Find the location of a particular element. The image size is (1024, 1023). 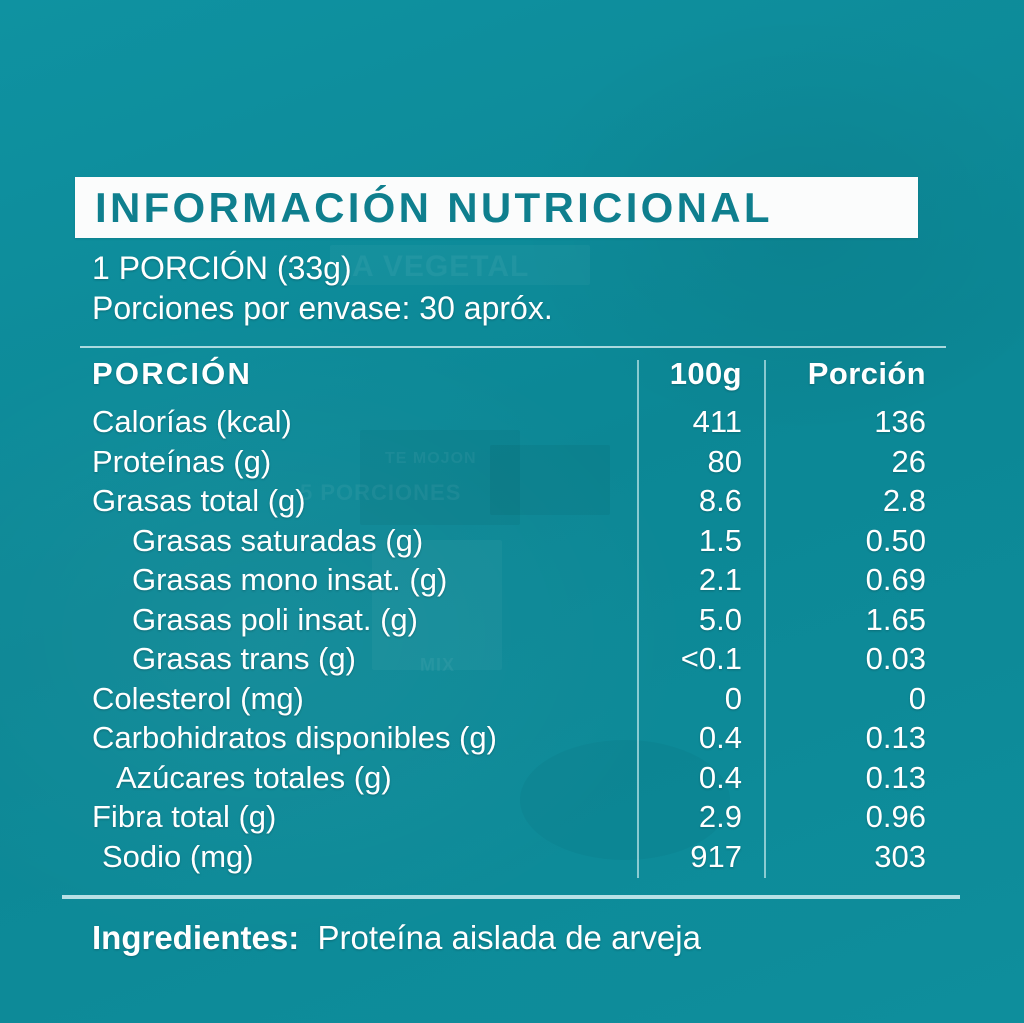

value-per-100g: 2.9 is located at coordinates (720, 816).